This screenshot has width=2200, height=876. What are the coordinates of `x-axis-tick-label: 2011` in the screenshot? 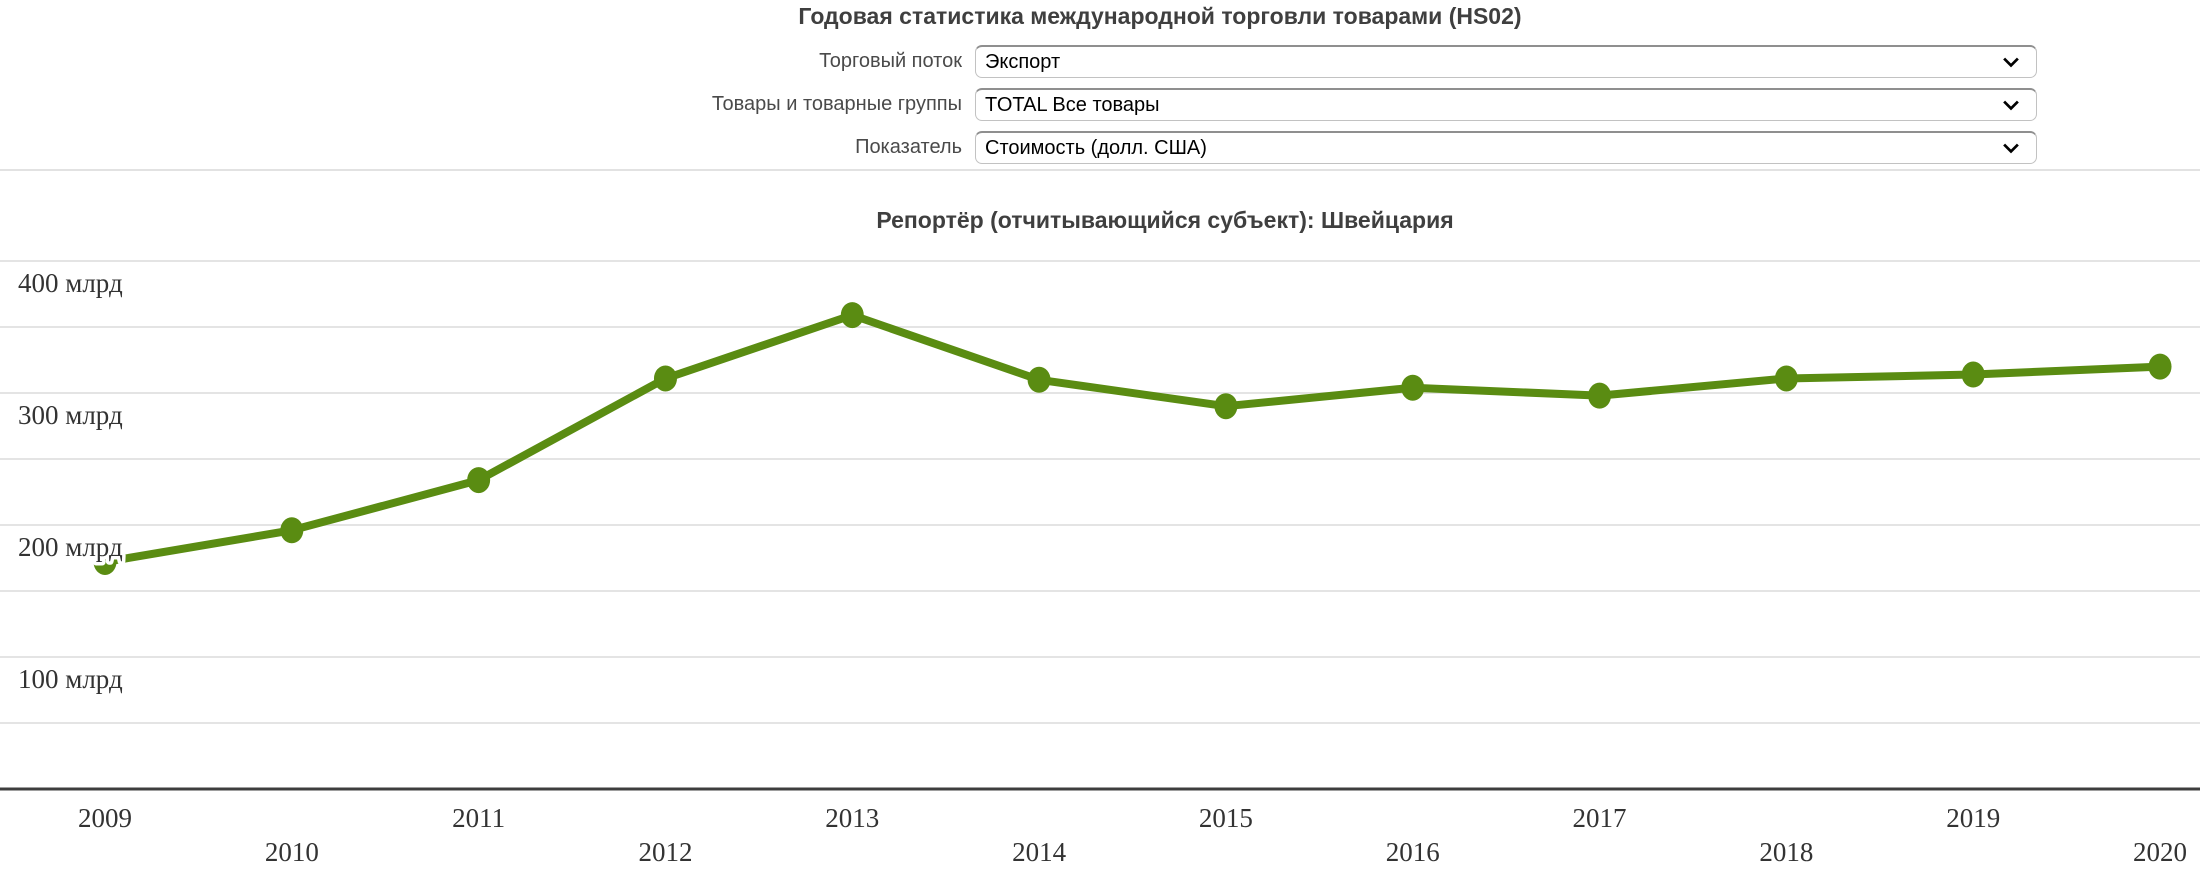 It's located at (478, 818).